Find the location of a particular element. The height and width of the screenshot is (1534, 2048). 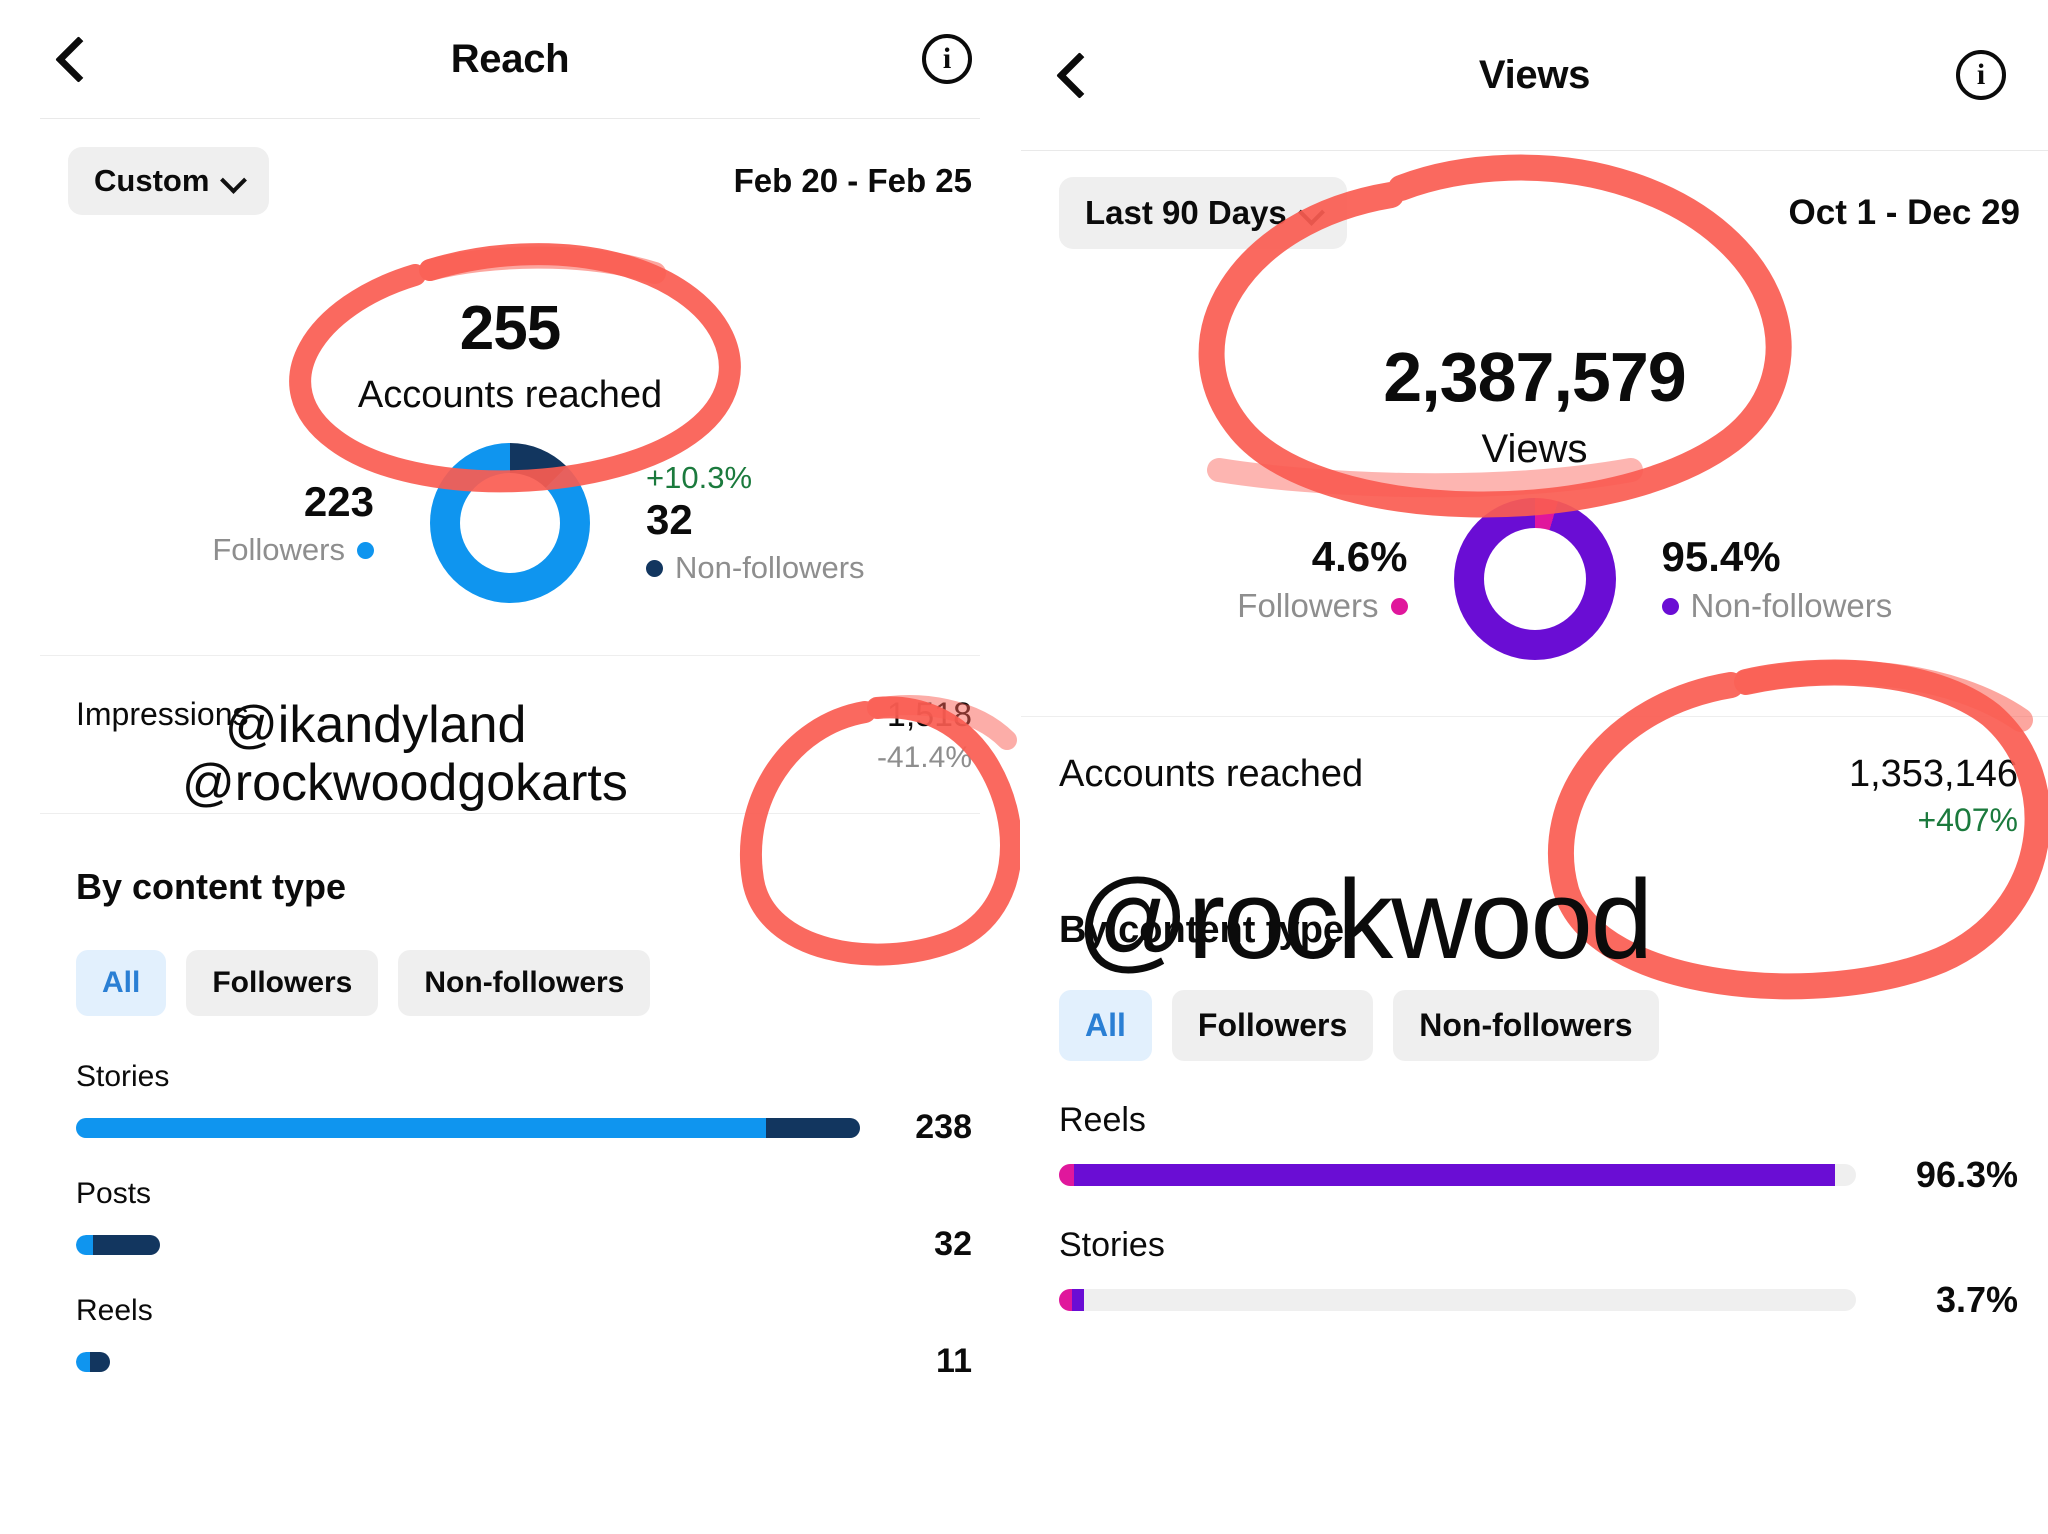

page-title: Reach is located at coordinates (510, 58).